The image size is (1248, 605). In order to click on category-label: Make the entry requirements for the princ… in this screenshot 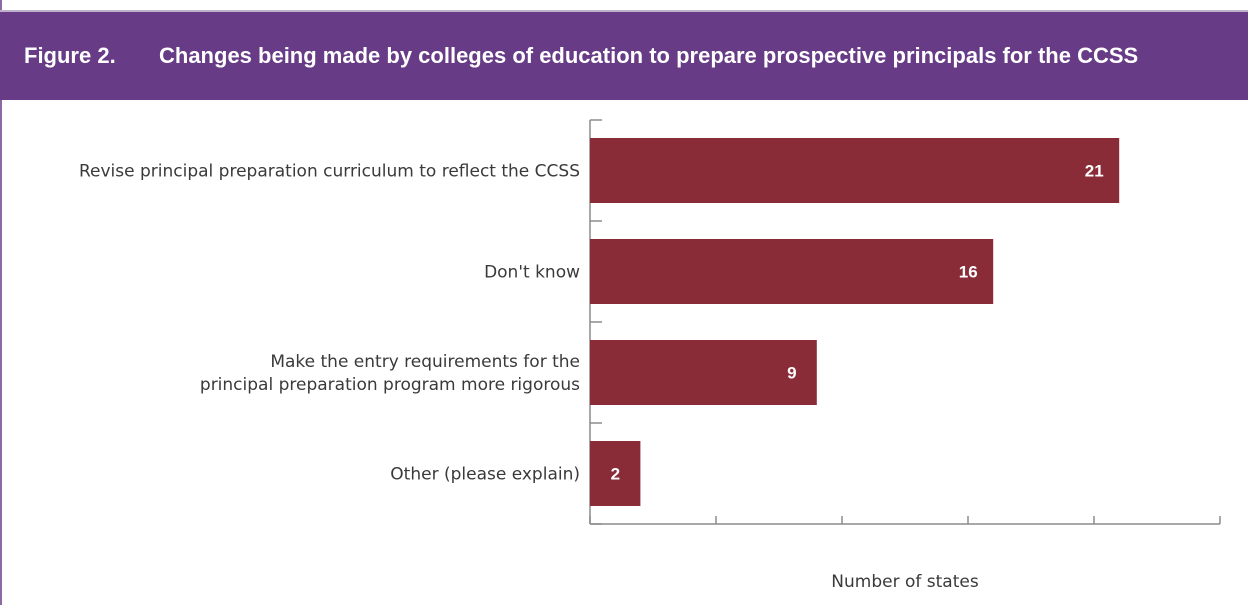, I will do `click(390, 373)`.